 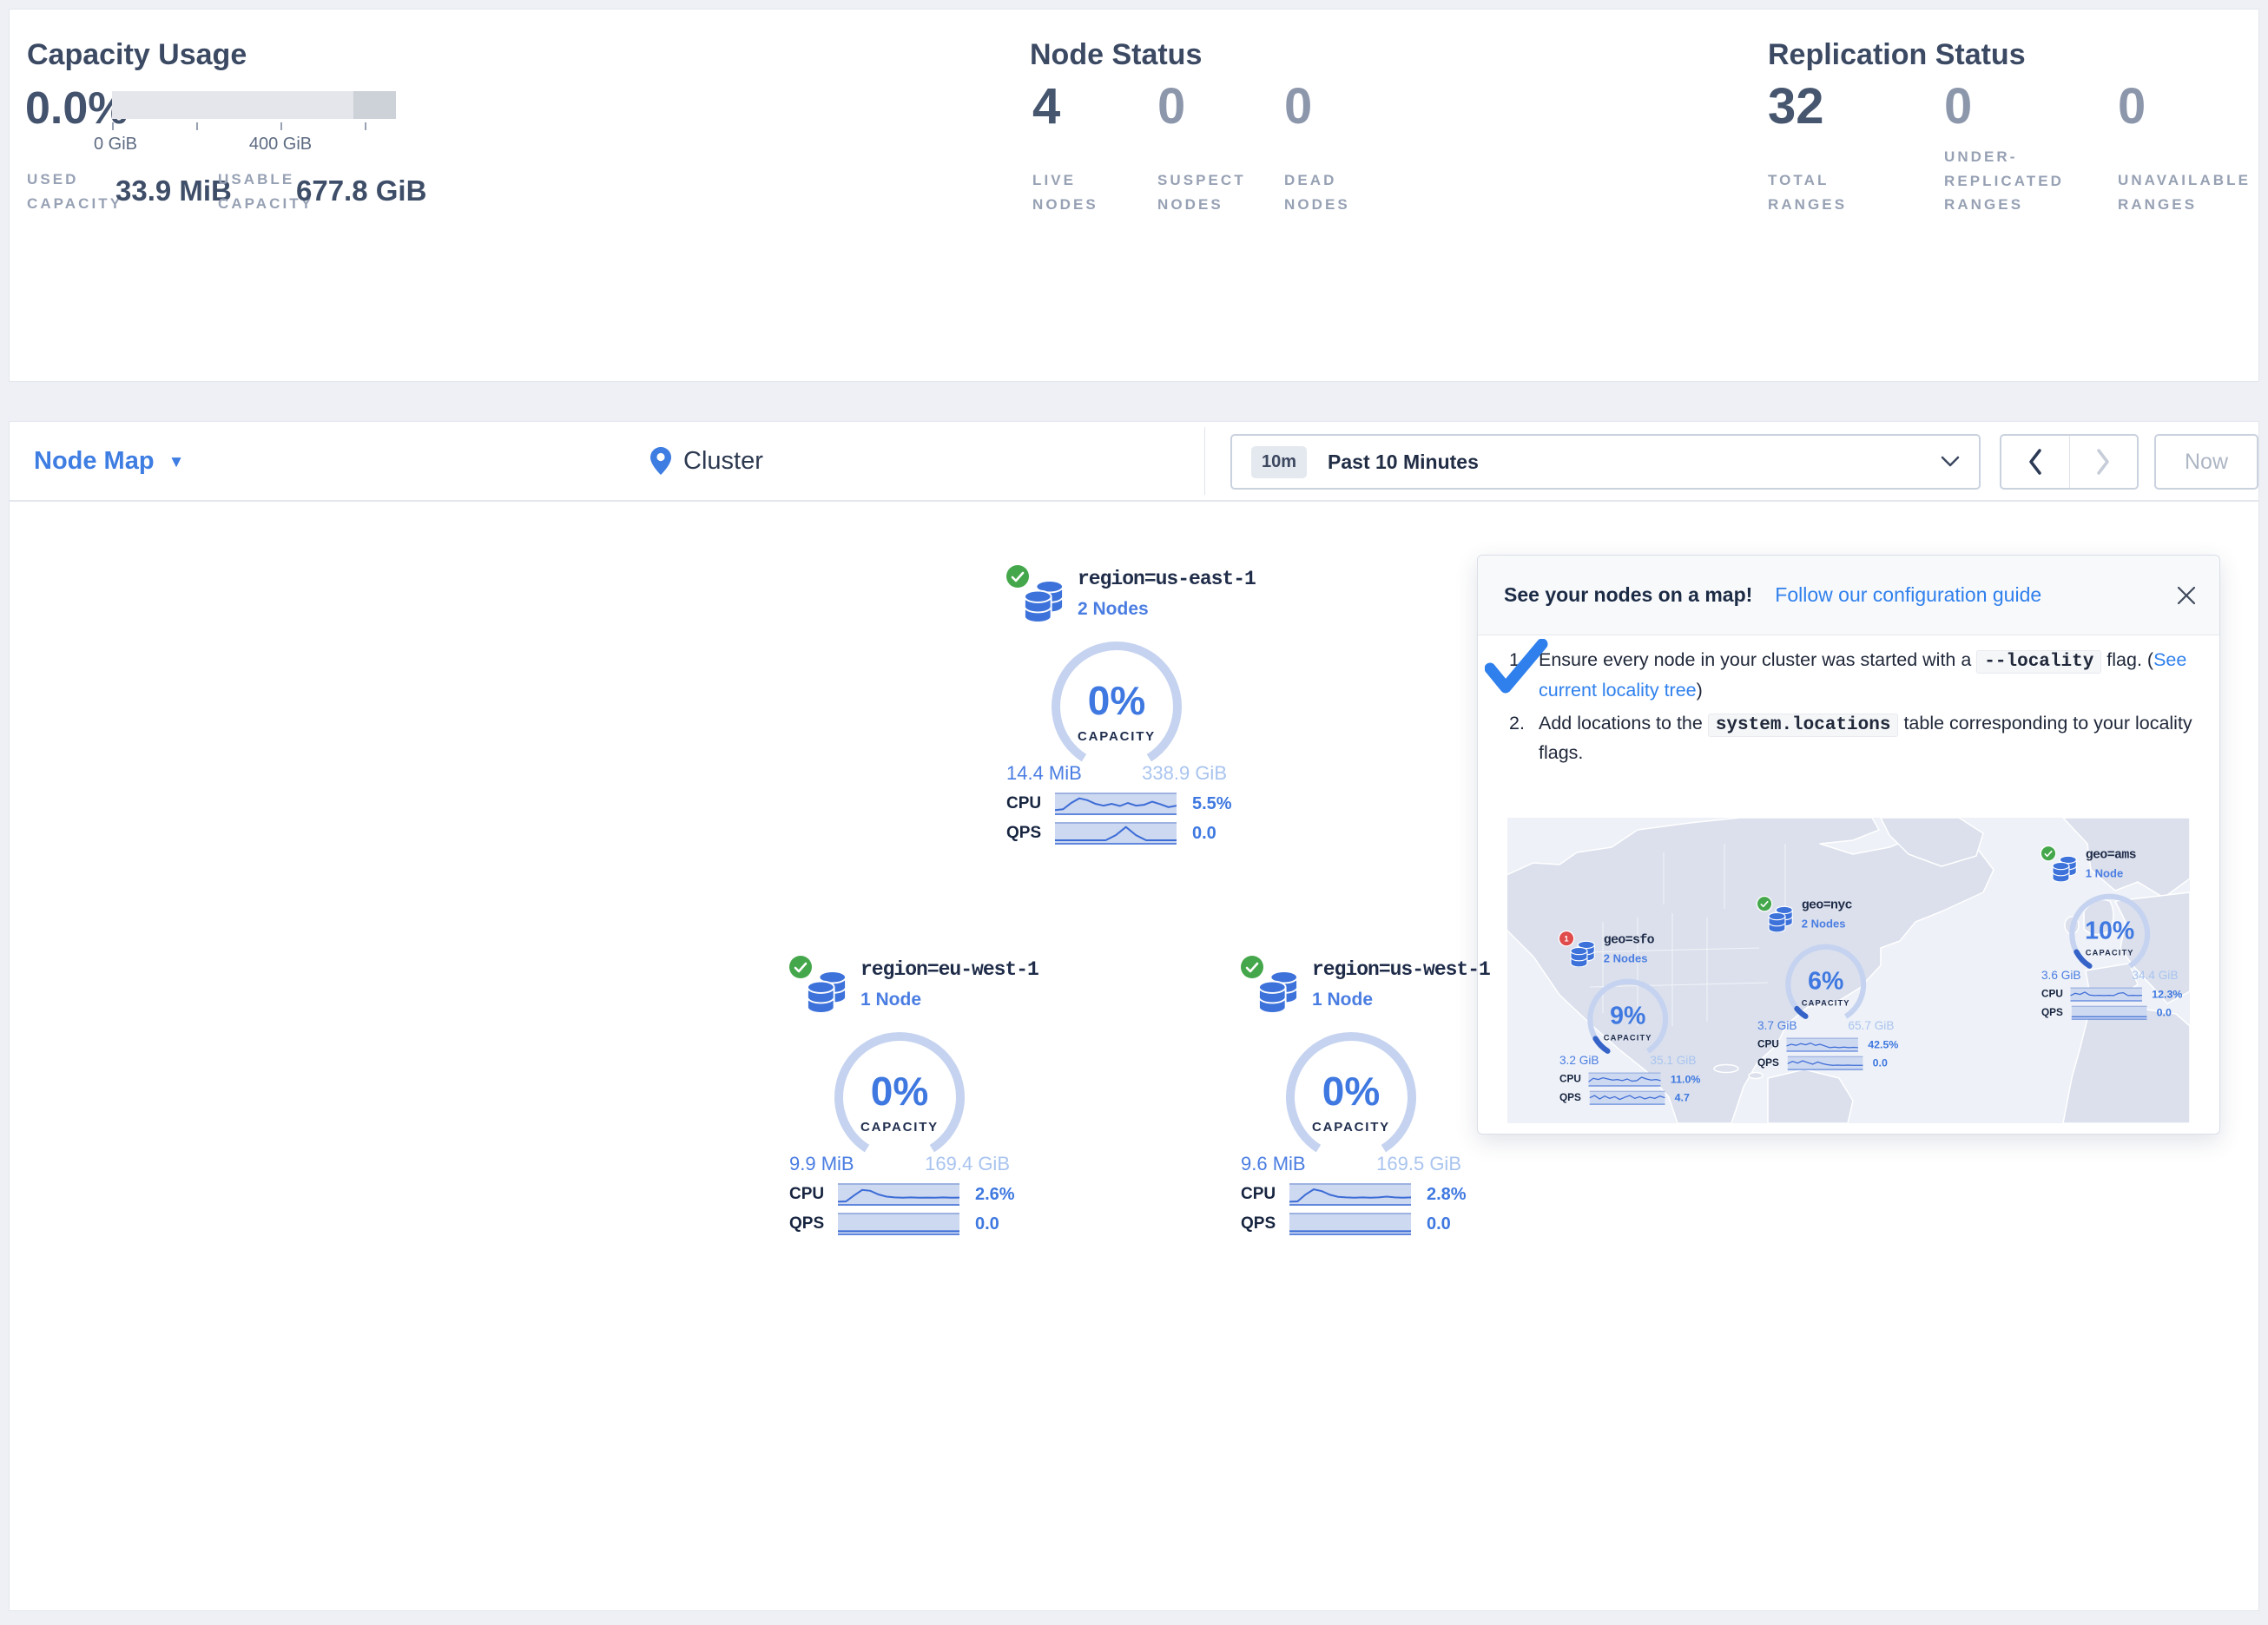 I want to click on toolbar-divider, so click(x=1205, y=461).